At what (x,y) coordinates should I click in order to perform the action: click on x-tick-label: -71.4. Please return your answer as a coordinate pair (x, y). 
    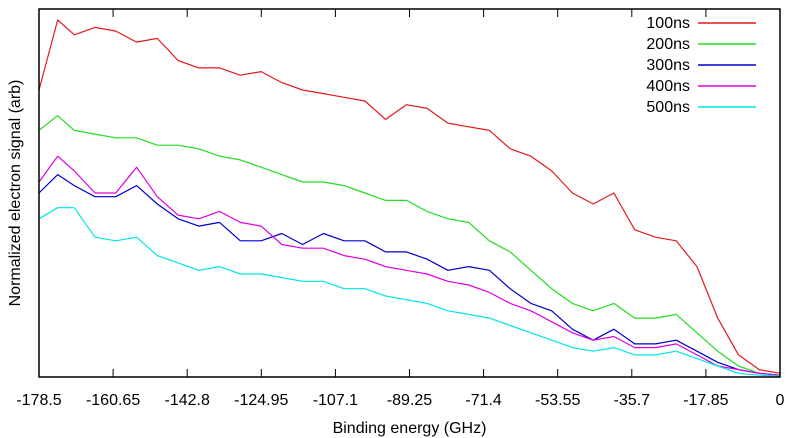
    Looking at the image, I should click on (483, 400).